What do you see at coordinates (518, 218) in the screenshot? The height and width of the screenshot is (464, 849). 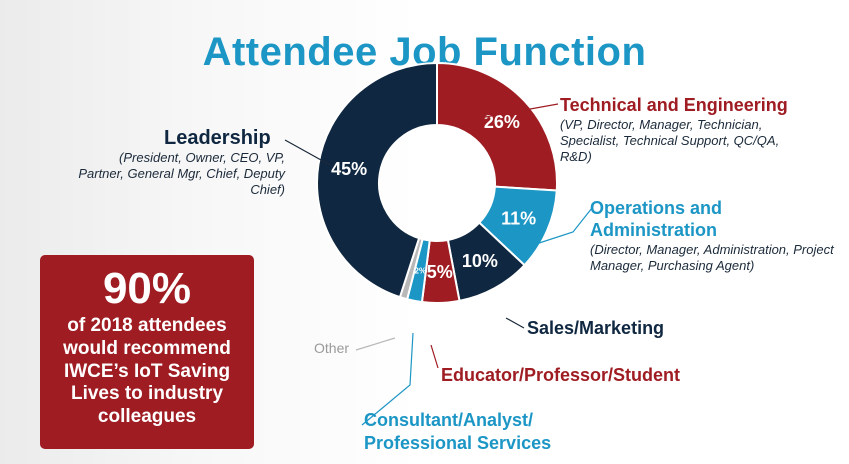 I see `slice-value-label: 11%` at bounding box center [518, 218].